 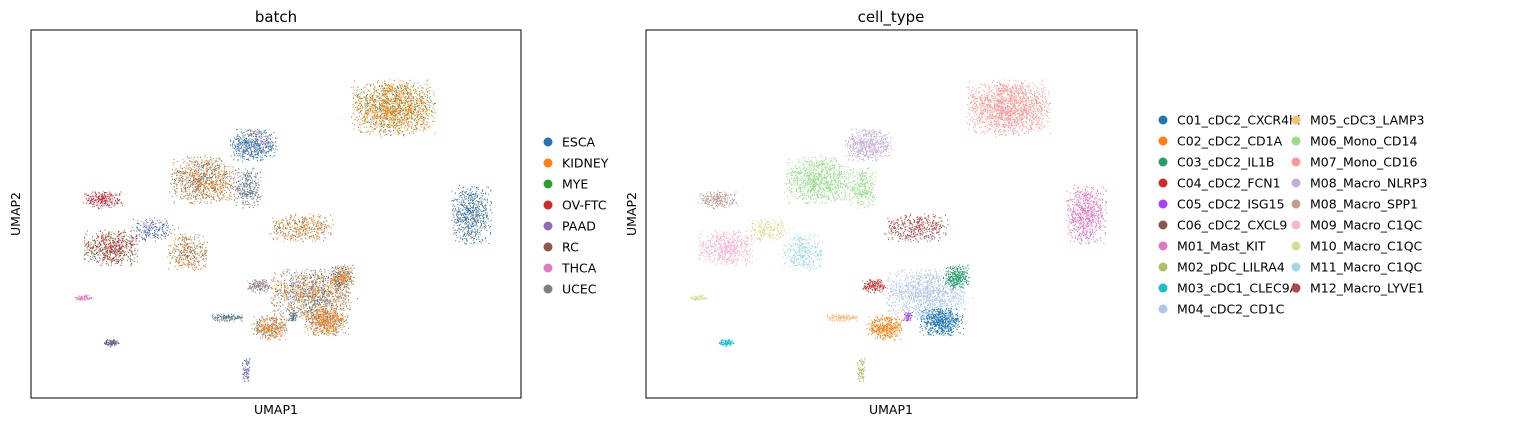 What do you see at coordinates (471, 215) in the screenshot?
I see `batch-points-cluster-9-ucec` at bounding box center [471, 215].